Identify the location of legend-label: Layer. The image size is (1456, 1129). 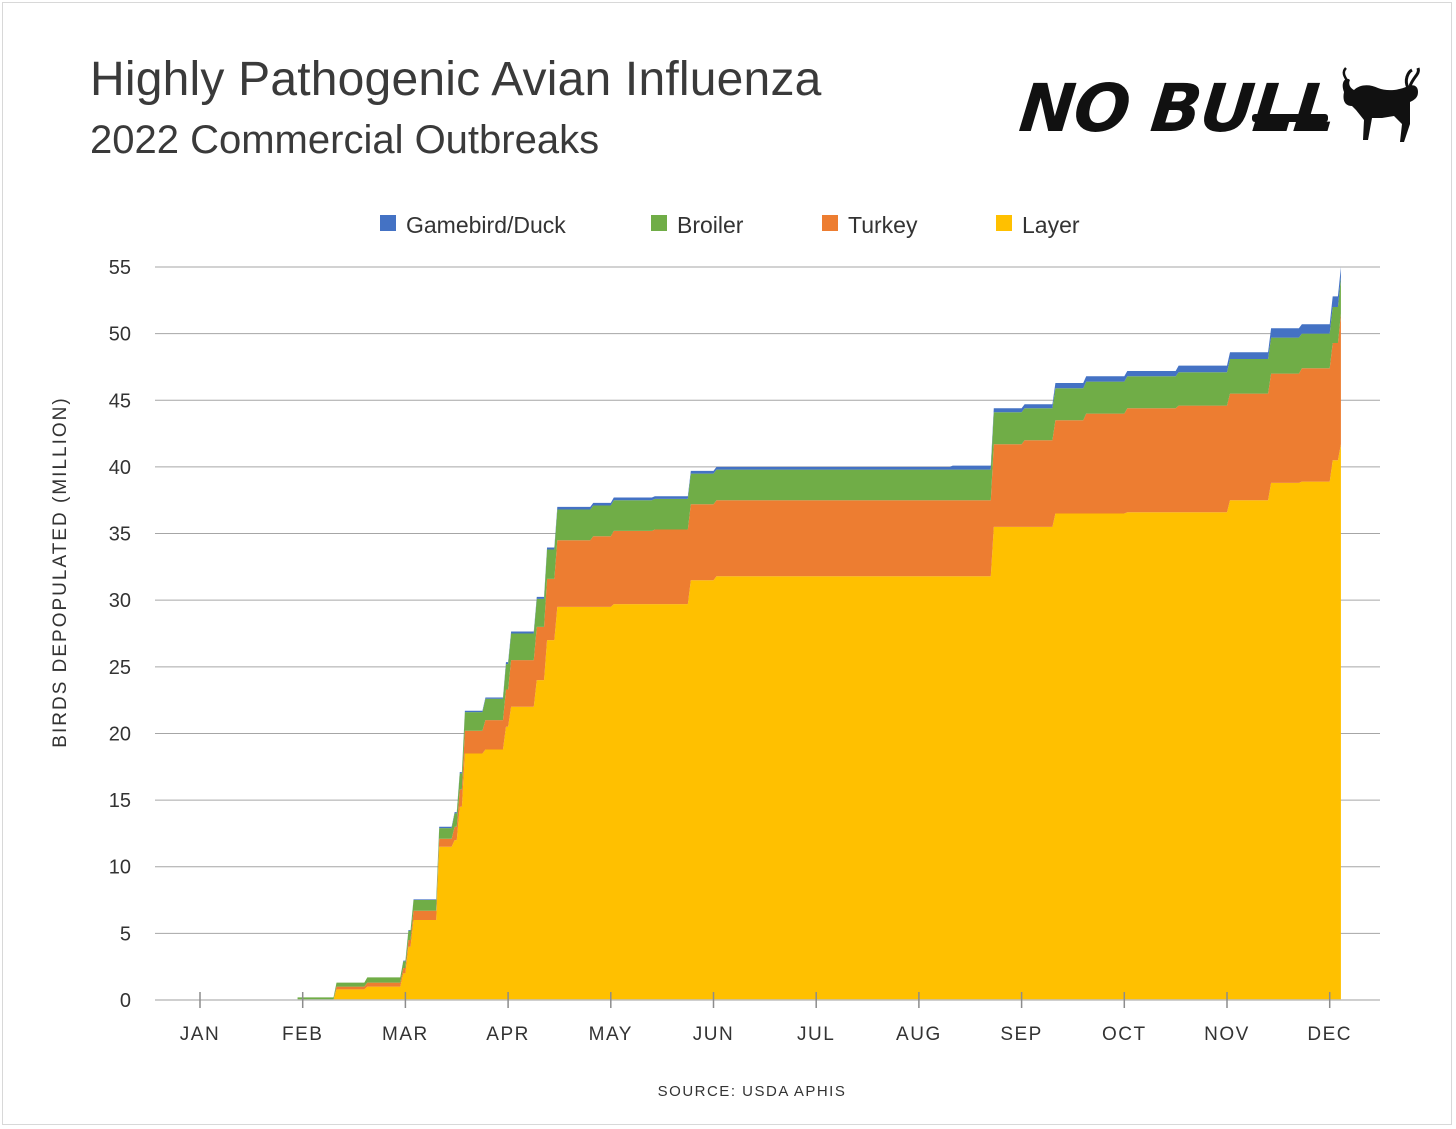
(1051, 225).